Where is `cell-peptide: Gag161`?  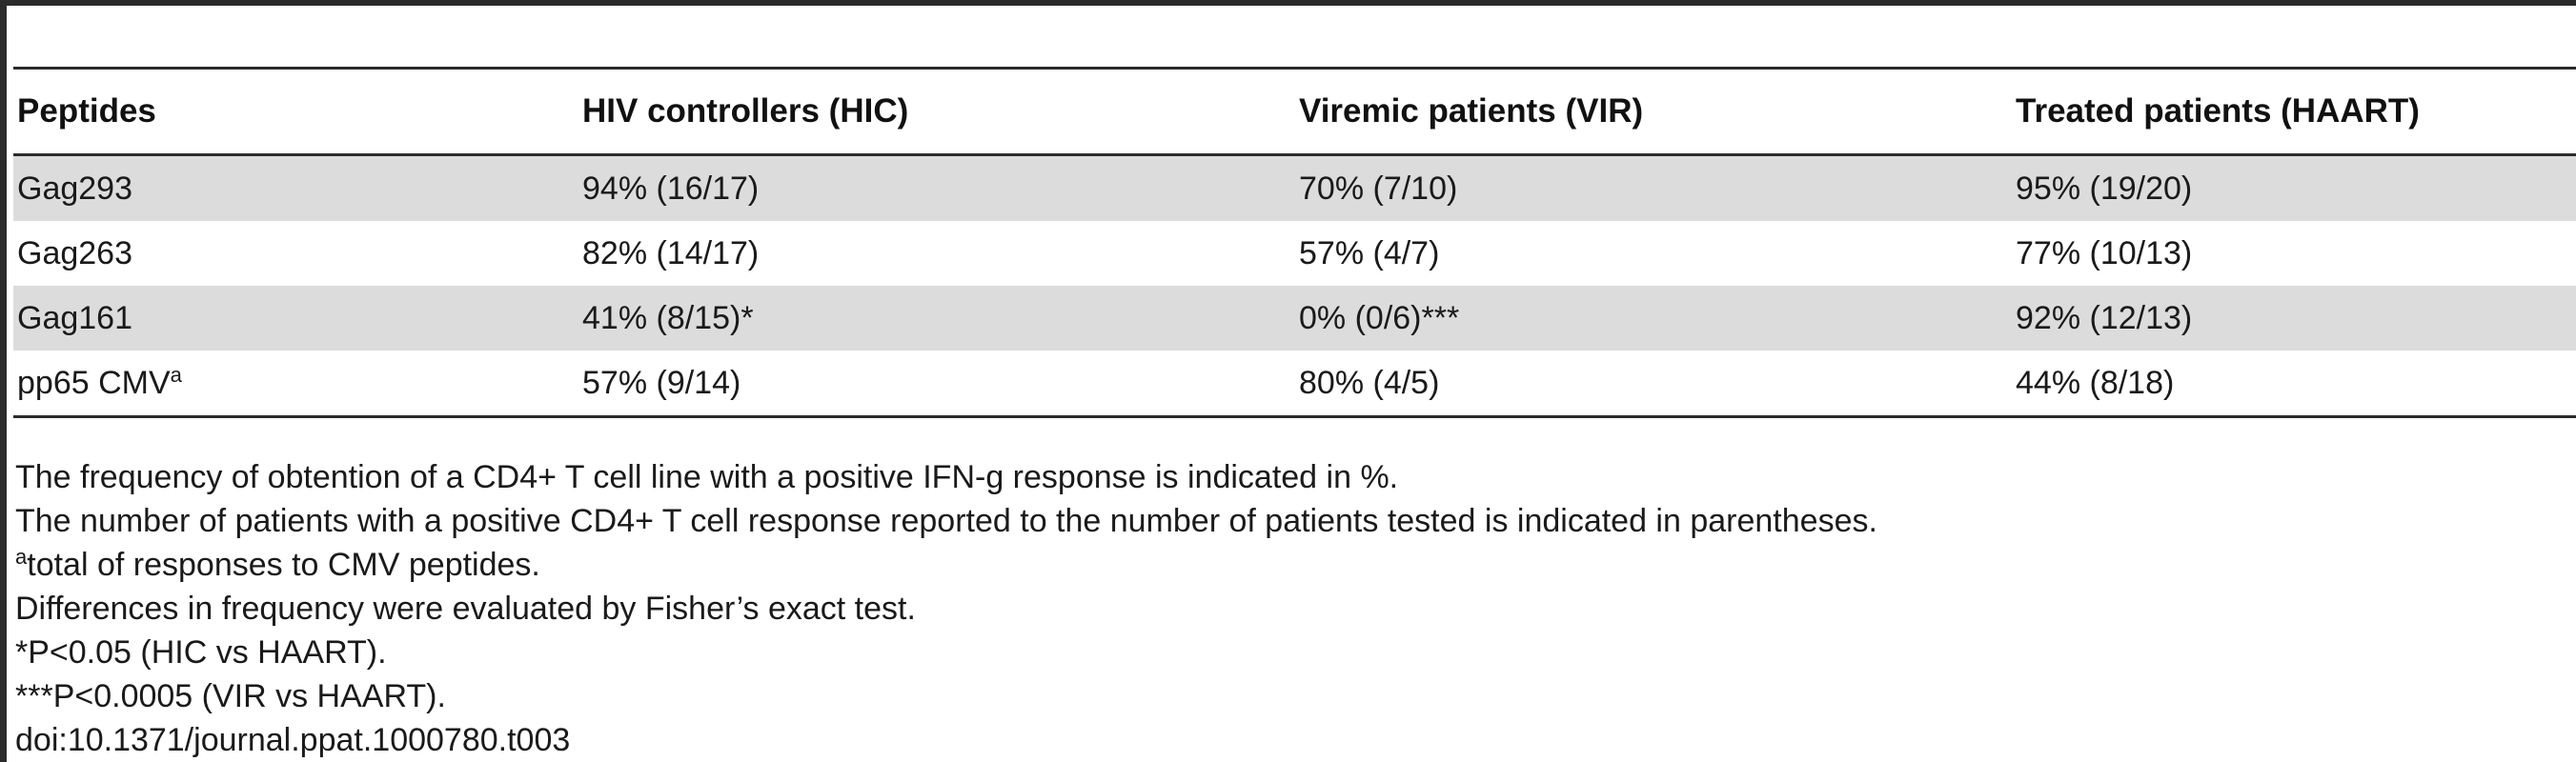
cell-peptide: Gag161 is located at coordinates (295, 318).